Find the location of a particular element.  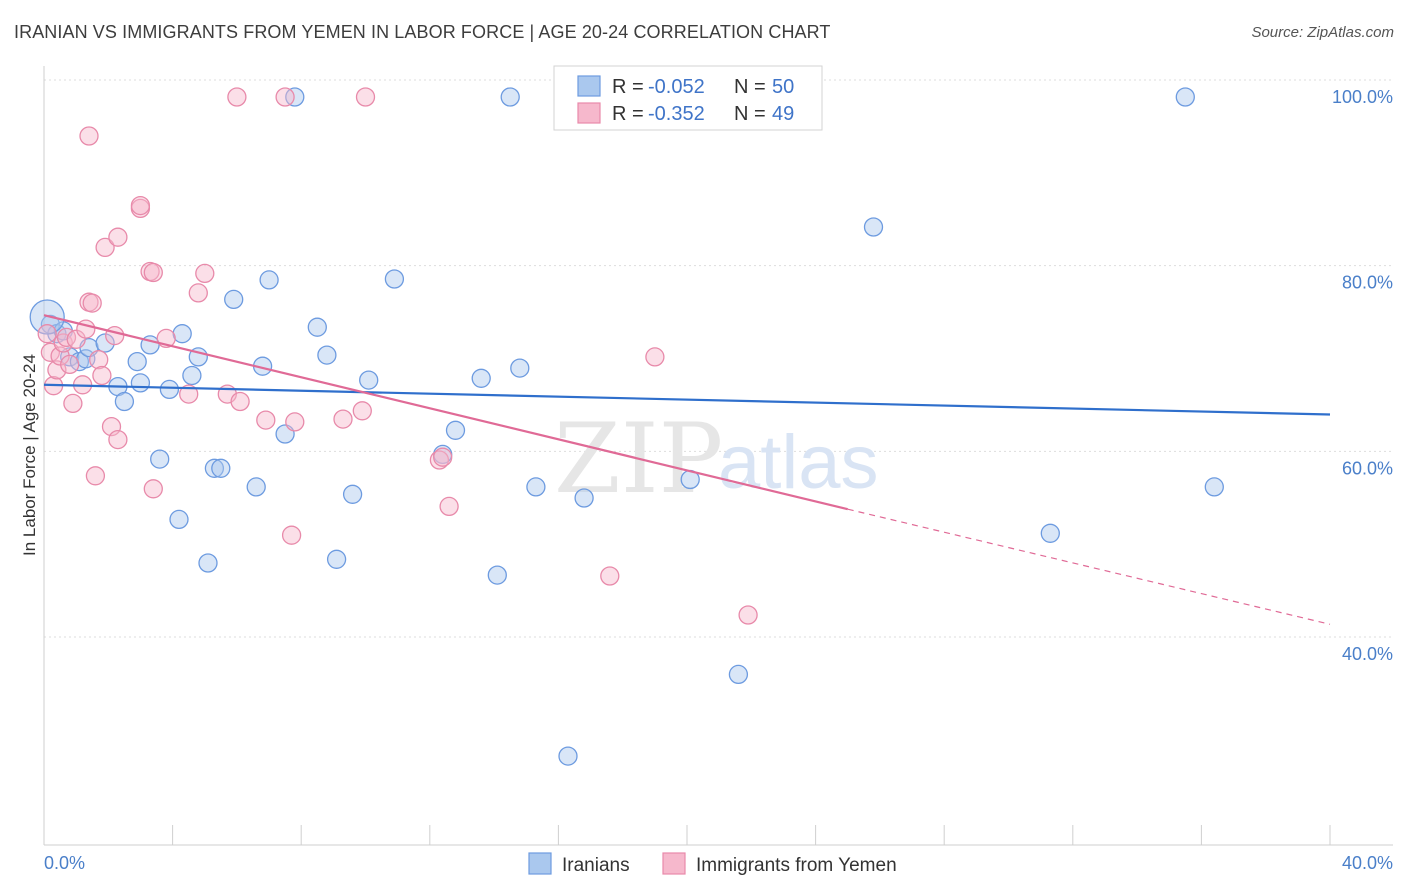

legend-box: R = -0.052 N = 50 R = -0.352 N = 49 is located at coordinates (688, 98).